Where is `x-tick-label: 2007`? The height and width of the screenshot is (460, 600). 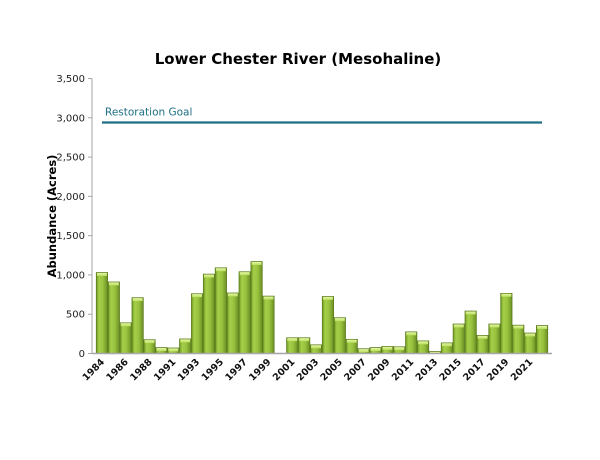
x-tick-label: 2007 is located at coordinates (355, 370).